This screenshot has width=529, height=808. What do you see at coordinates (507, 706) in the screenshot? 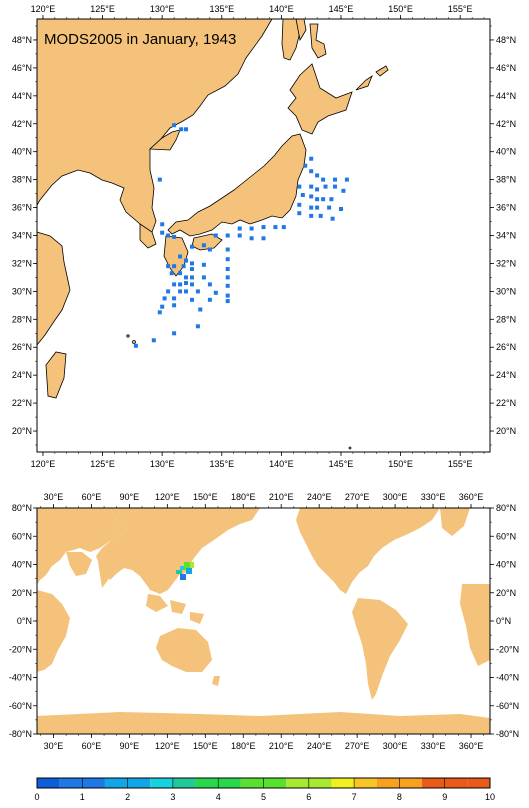
I see `global-lat-label-right: -60°N` at bounding box center [507, 706].